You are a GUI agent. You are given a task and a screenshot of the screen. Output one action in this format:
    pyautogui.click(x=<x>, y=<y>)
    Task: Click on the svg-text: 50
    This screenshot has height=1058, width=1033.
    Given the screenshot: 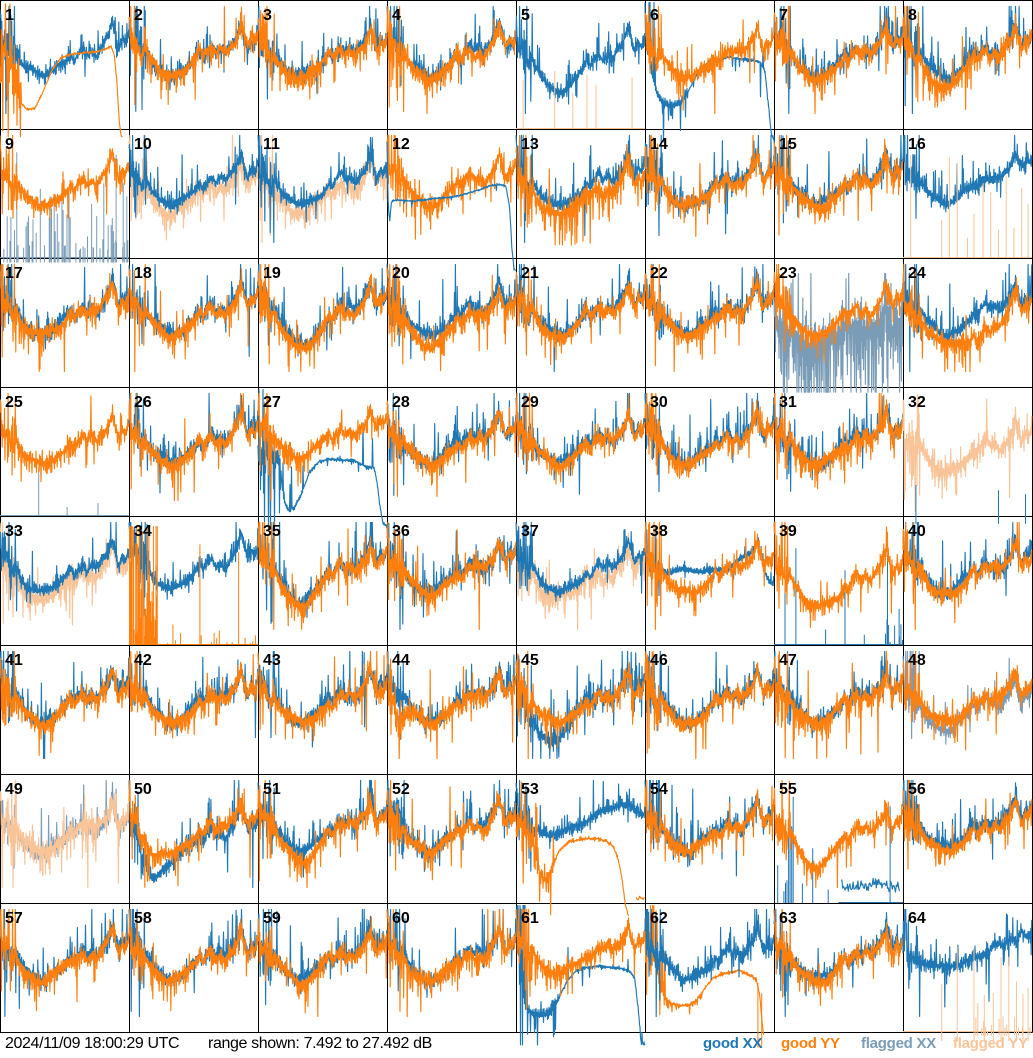 What is the action you would take?
    pyautogui.click(x=143, y=789)
    